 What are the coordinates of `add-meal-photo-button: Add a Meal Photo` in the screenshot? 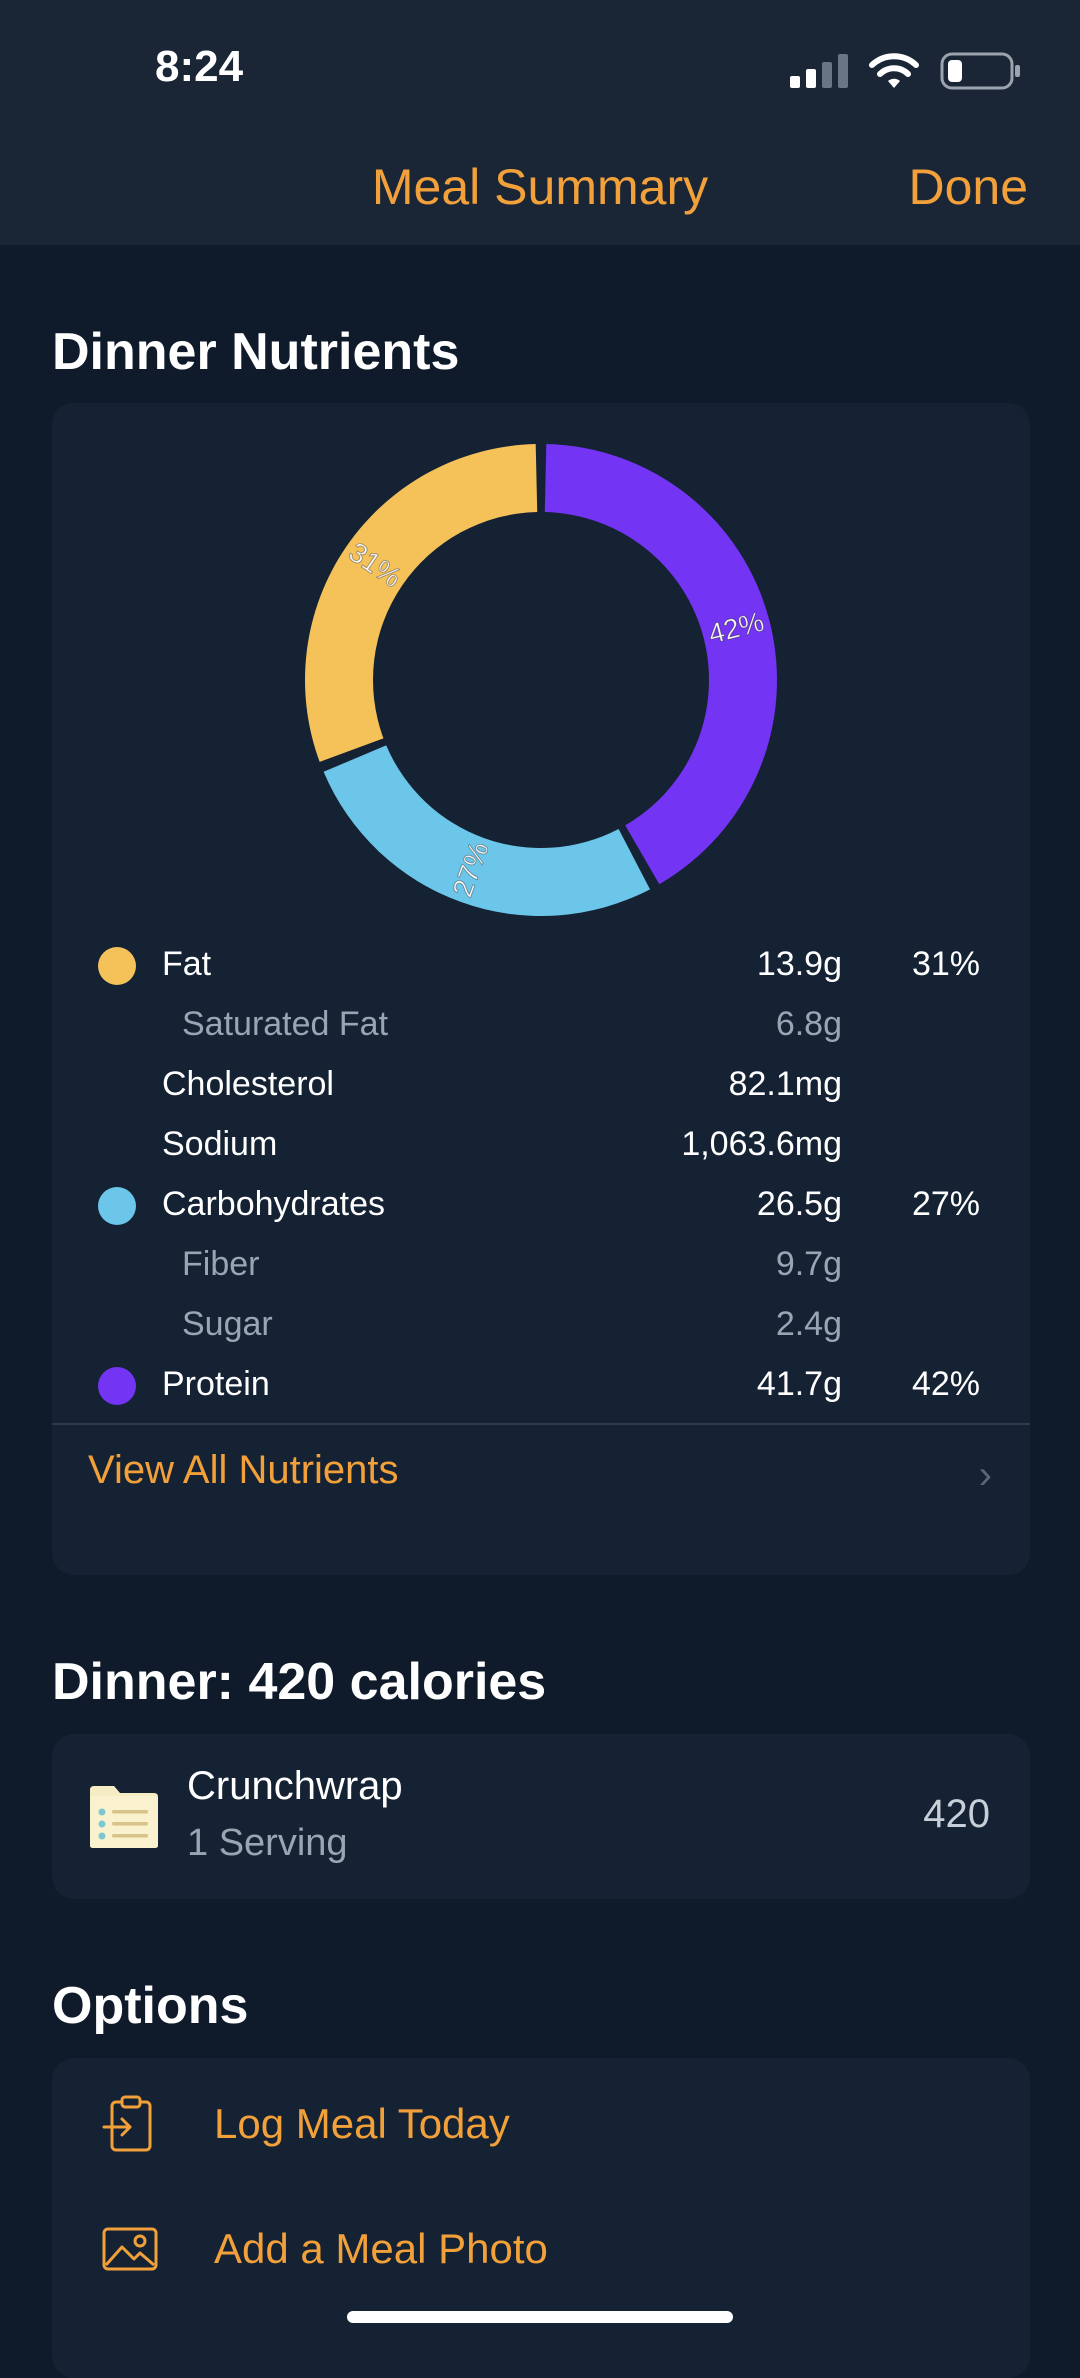 It's located at (541, 2248).